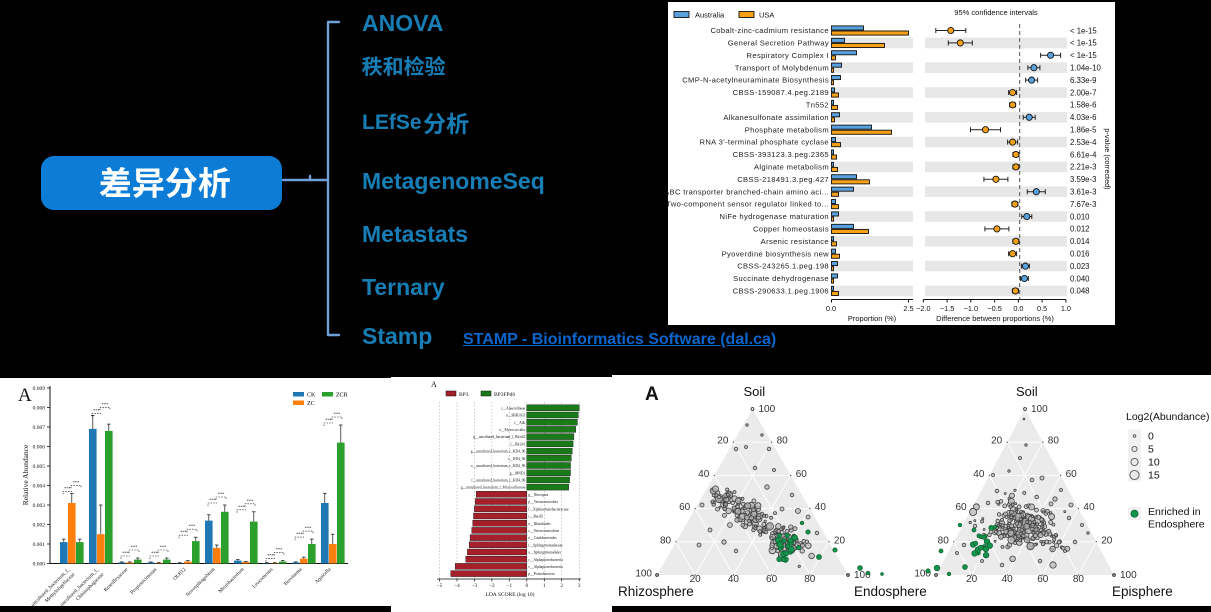  What do you see at coordinates (1174, 512) in the screenshot?
I see `svg-text: Enriched in` at bounding box center [1174, 512].